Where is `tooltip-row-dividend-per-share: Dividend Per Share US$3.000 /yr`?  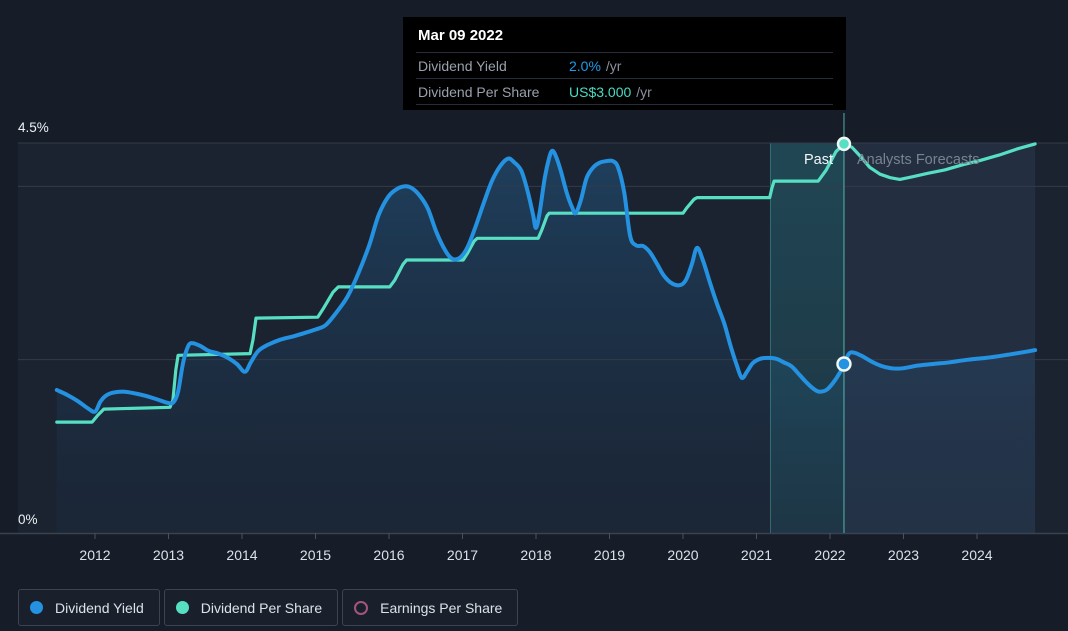
tooltip-row-dividend-per-share: Dividend Per Share US$3.000 /yr is located at coordinates (624, 91).